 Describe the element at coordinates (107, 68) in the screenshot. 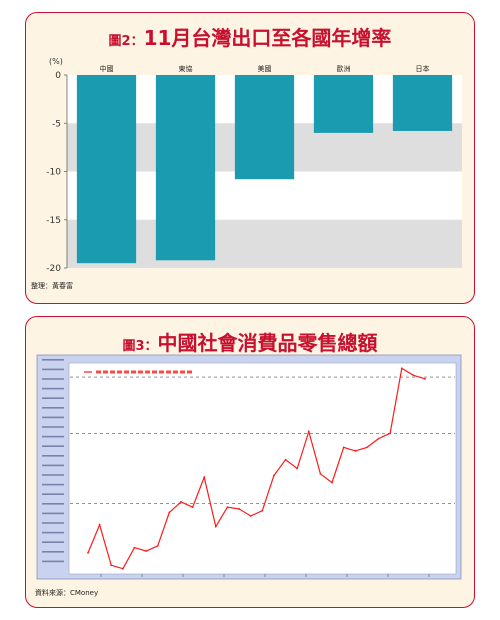

I see `chart1-category-label: 中國` at that location.